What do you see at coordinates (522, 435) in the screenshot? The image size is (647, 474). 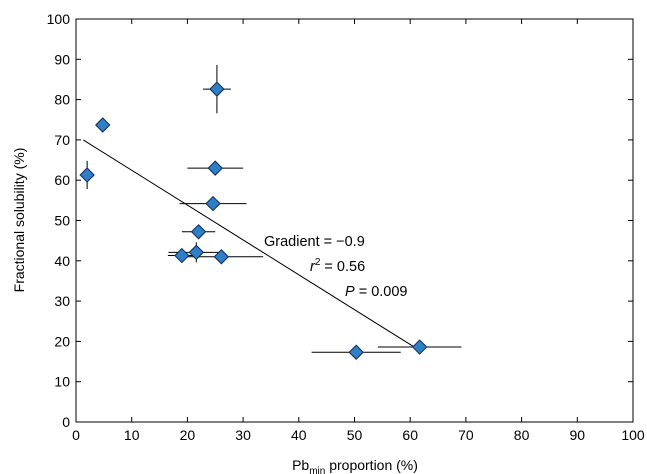 I see `x-tick-label: 80` at bounding box center [522, 435].